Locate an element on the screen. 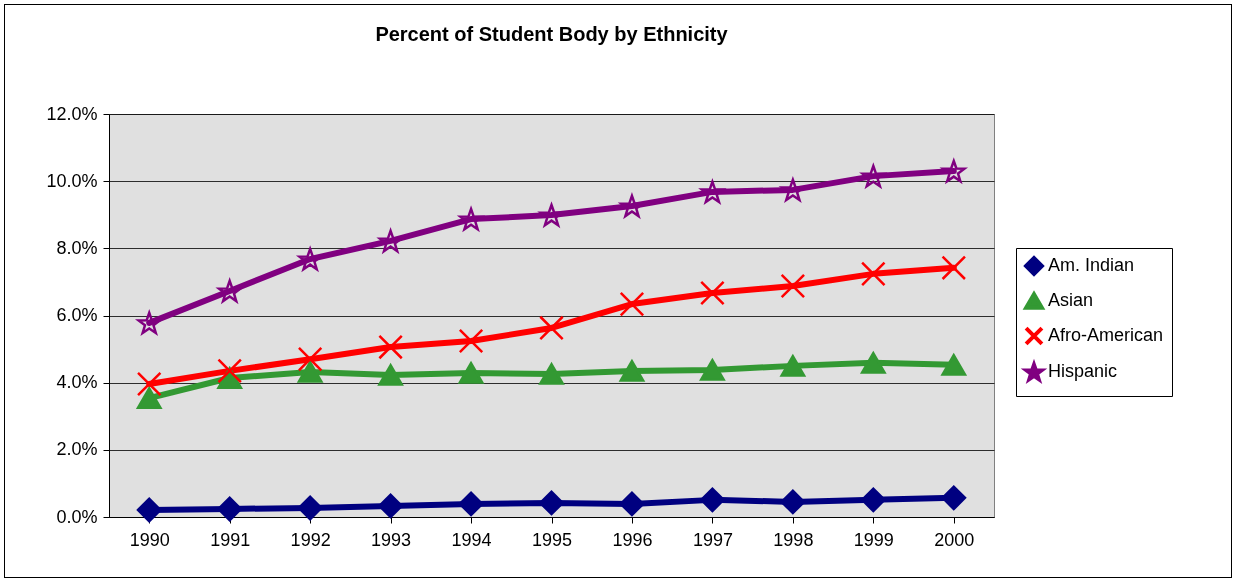  y-tick-label: 10.0% is located at coordinates (72, 180).